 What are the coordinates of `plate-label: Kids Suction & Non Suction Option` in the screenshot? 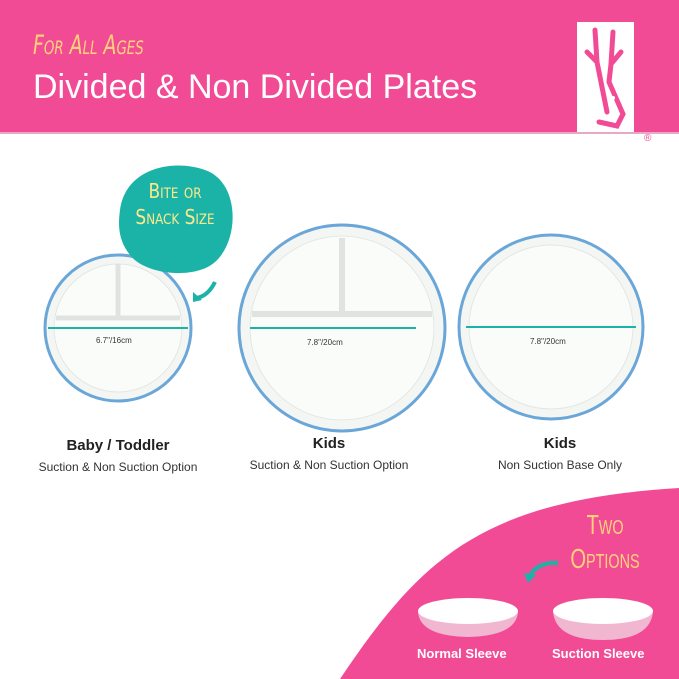 It's located at (329, 453).